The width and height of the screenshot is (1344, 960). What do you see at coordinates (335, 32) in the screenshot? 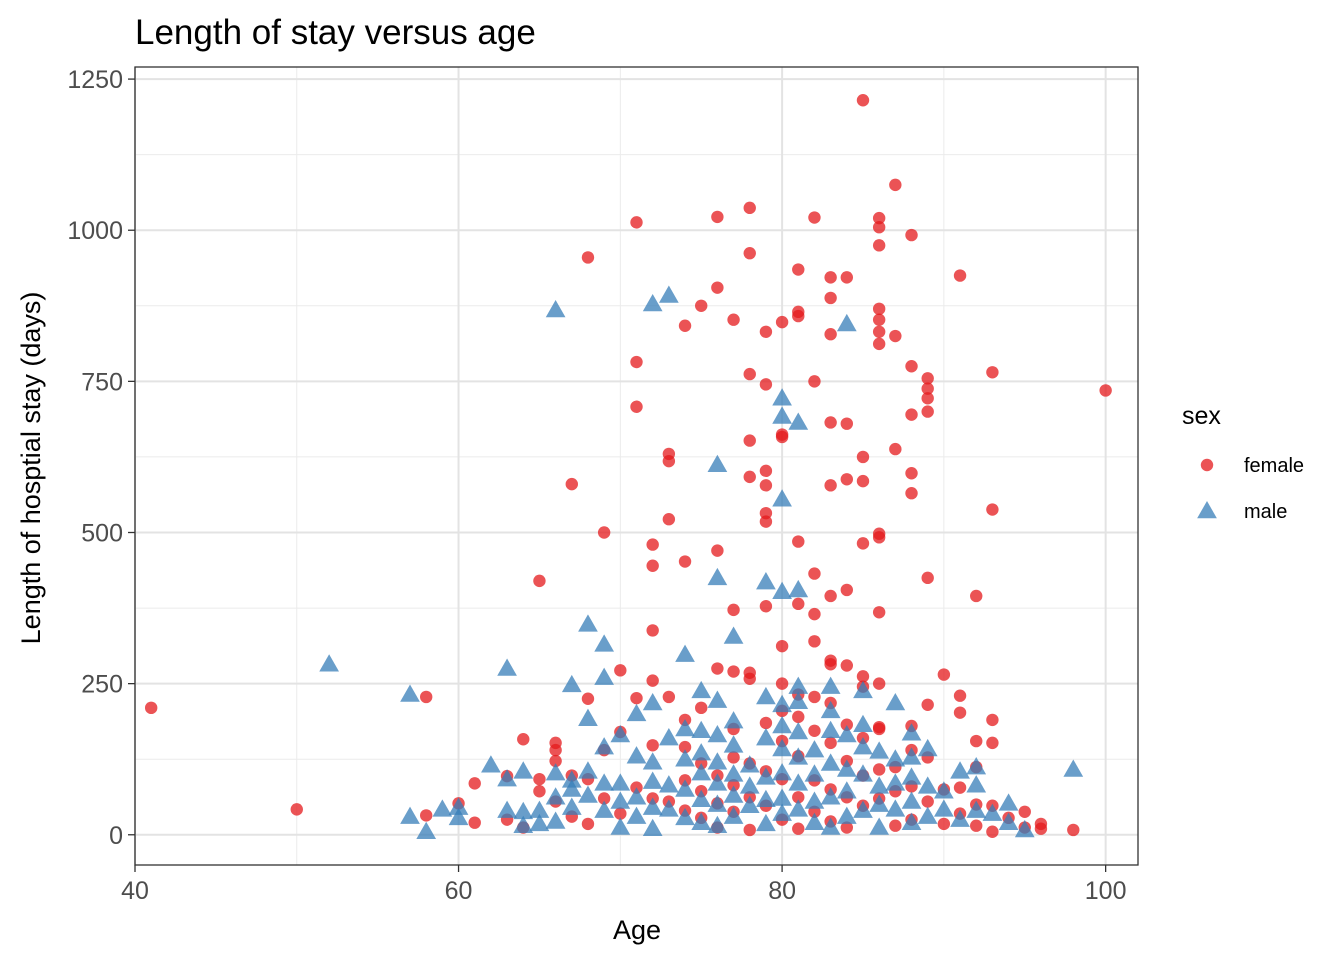
I see `chart-title: Length of stay versus age` at bounding box center [335, 32].